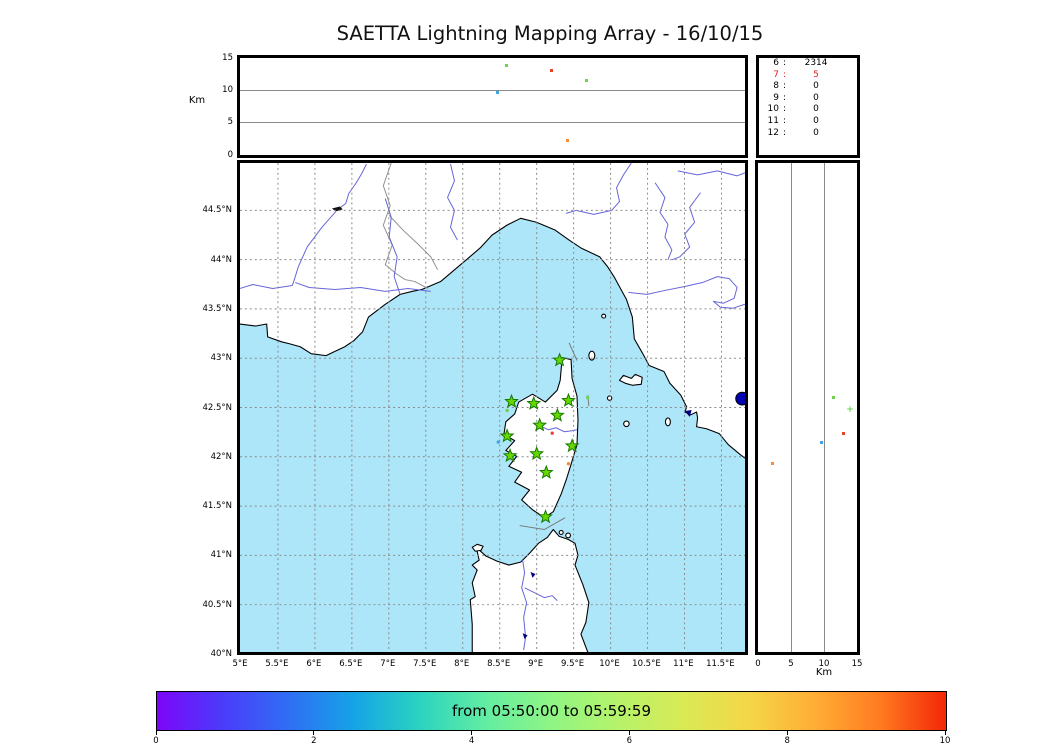 The image size is (1050, 750). Describe the element at coordinates (791, 664) in the screenshot. I see `right-panel-km-tick-label: 5` at that location.